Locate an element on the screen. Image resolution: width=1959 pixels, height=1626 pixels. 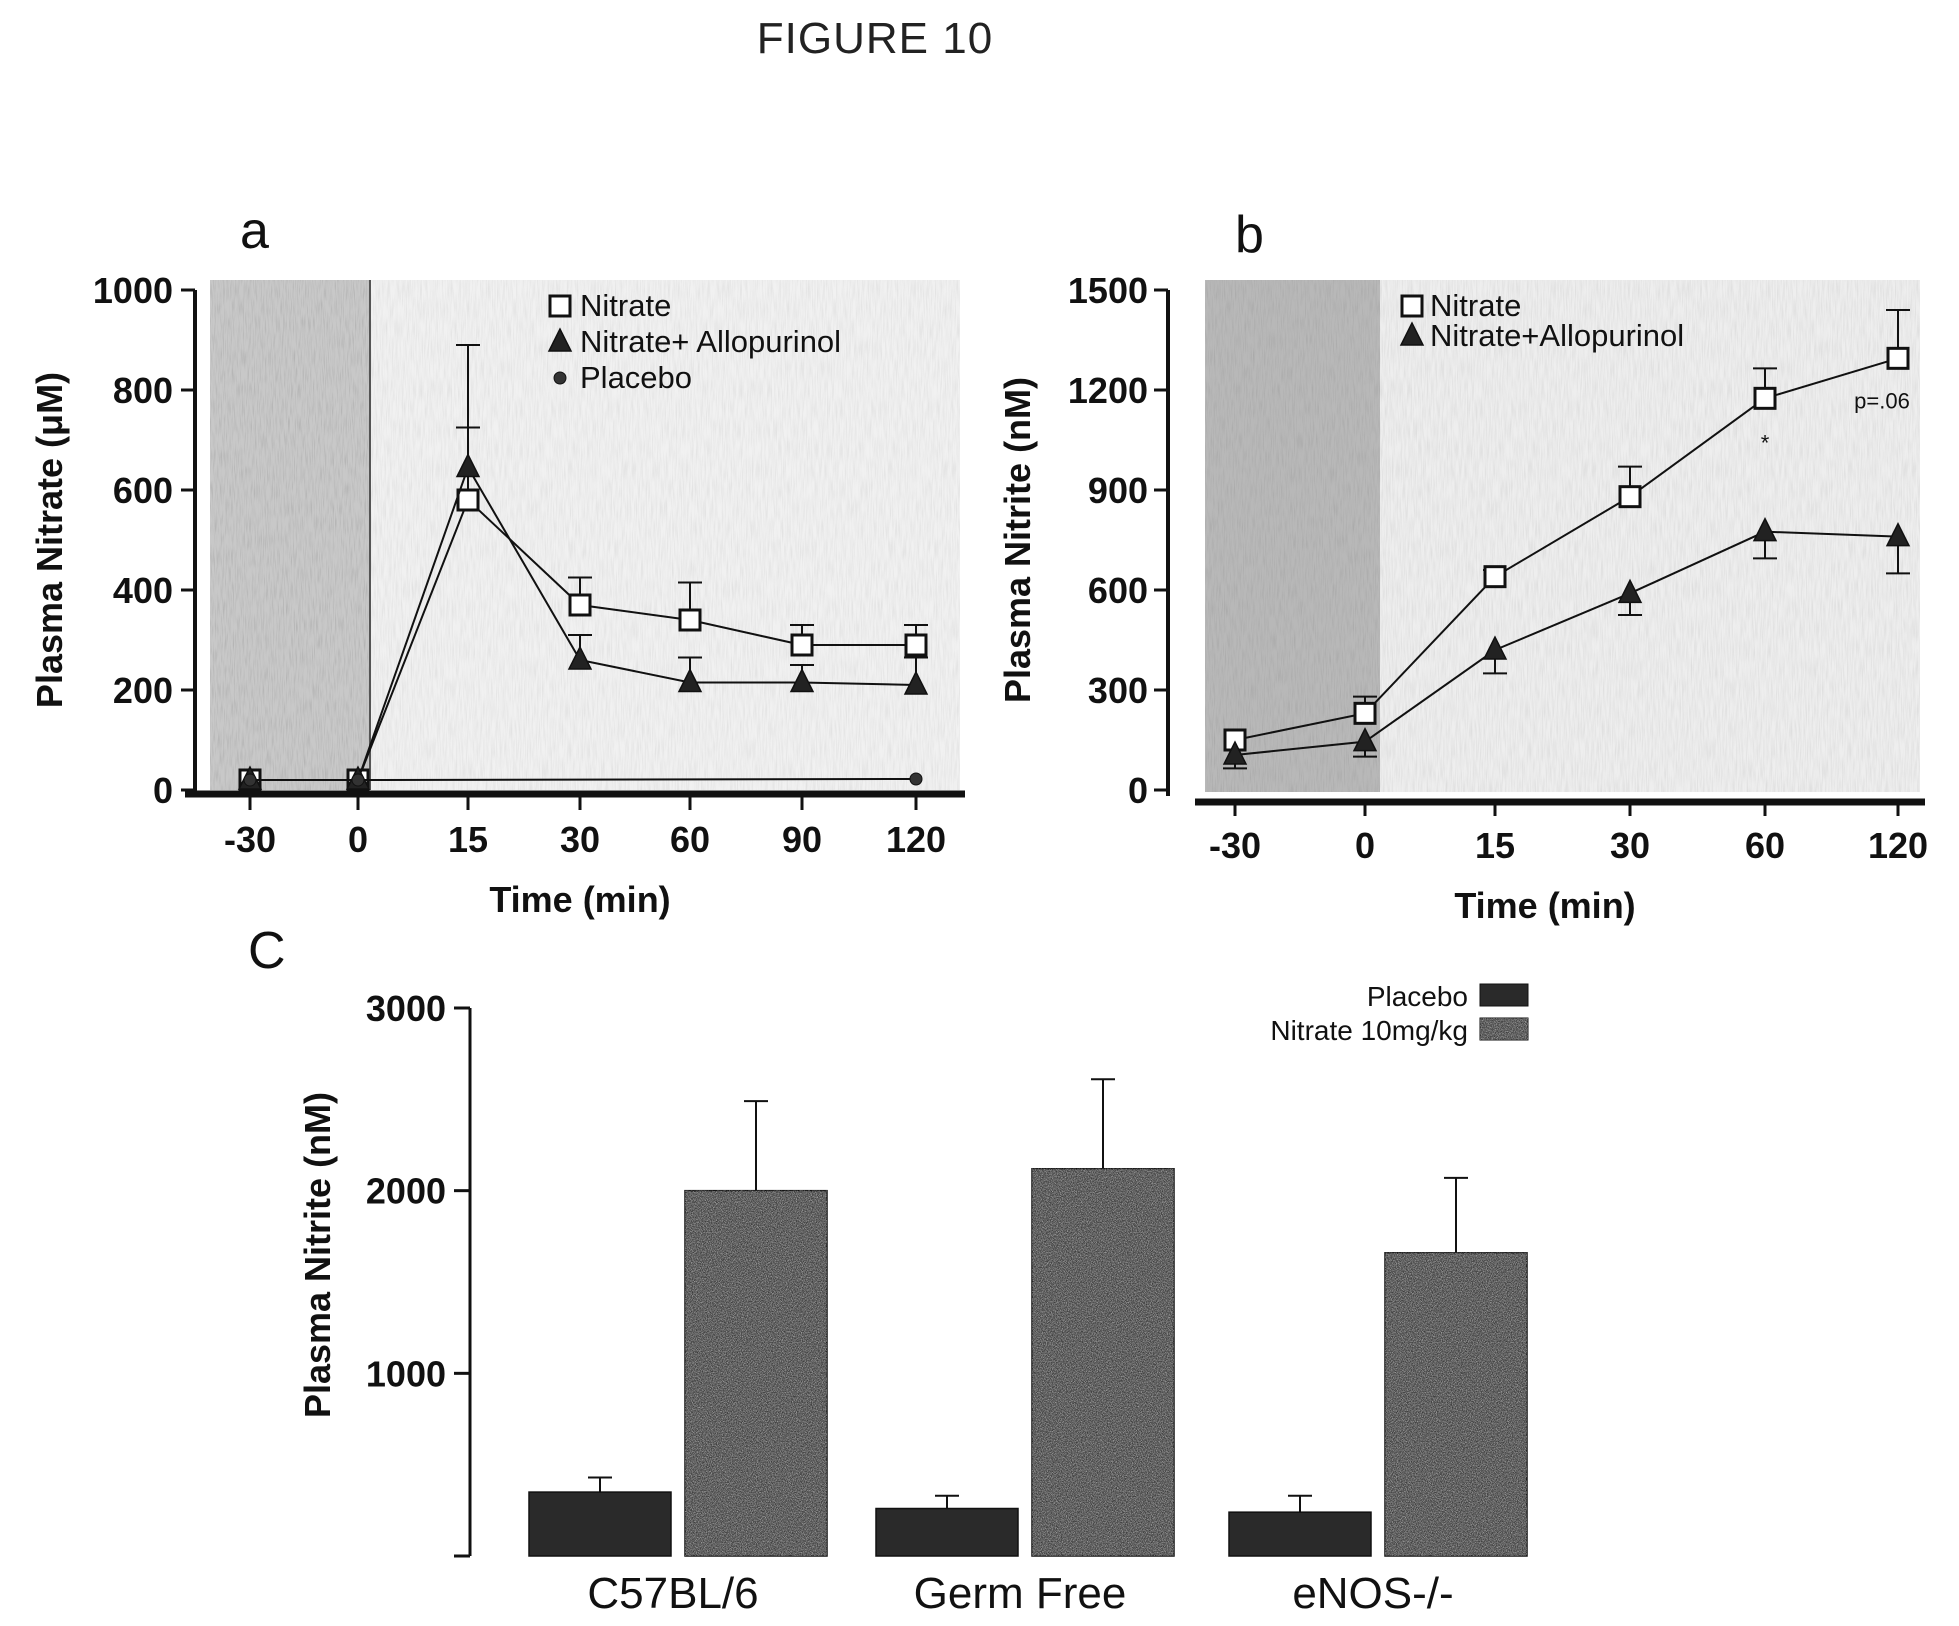
y-tick-label: 400 is located at coordinates (143, 590).